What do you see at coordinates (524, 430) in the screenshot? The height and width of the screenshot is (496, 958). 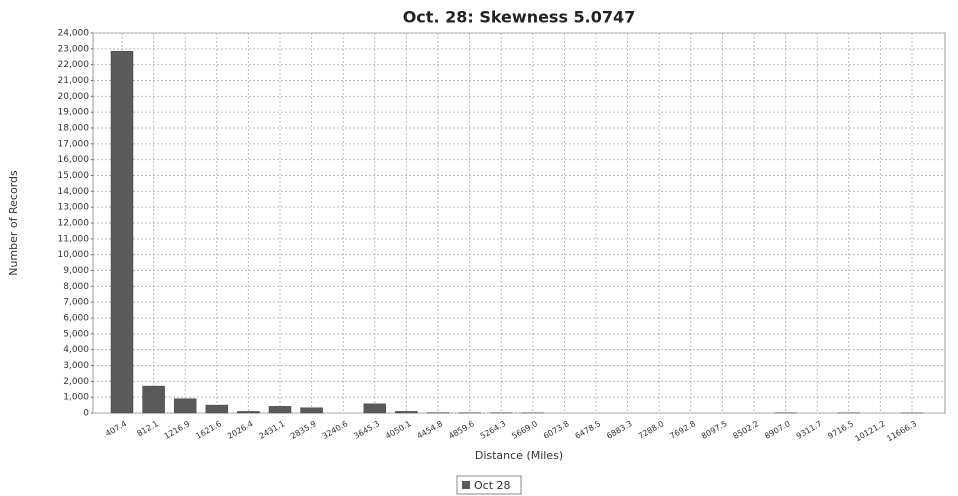 I see `x-tick-label: 5669.0` at bounding box center [524, 430].